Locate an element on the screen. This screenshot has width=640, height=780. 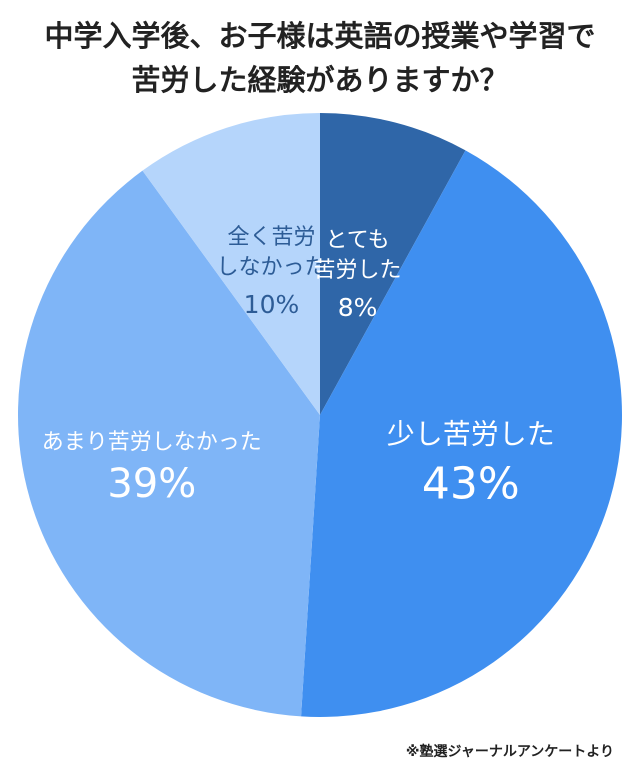
slice-label-4-line-1: 全く苦労 is located at coordinates (271, 237).